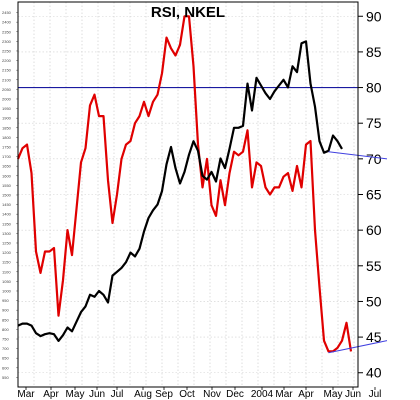 The image size is (420, 400). I want to click on right-tick-label: 65, so click(374, 195).